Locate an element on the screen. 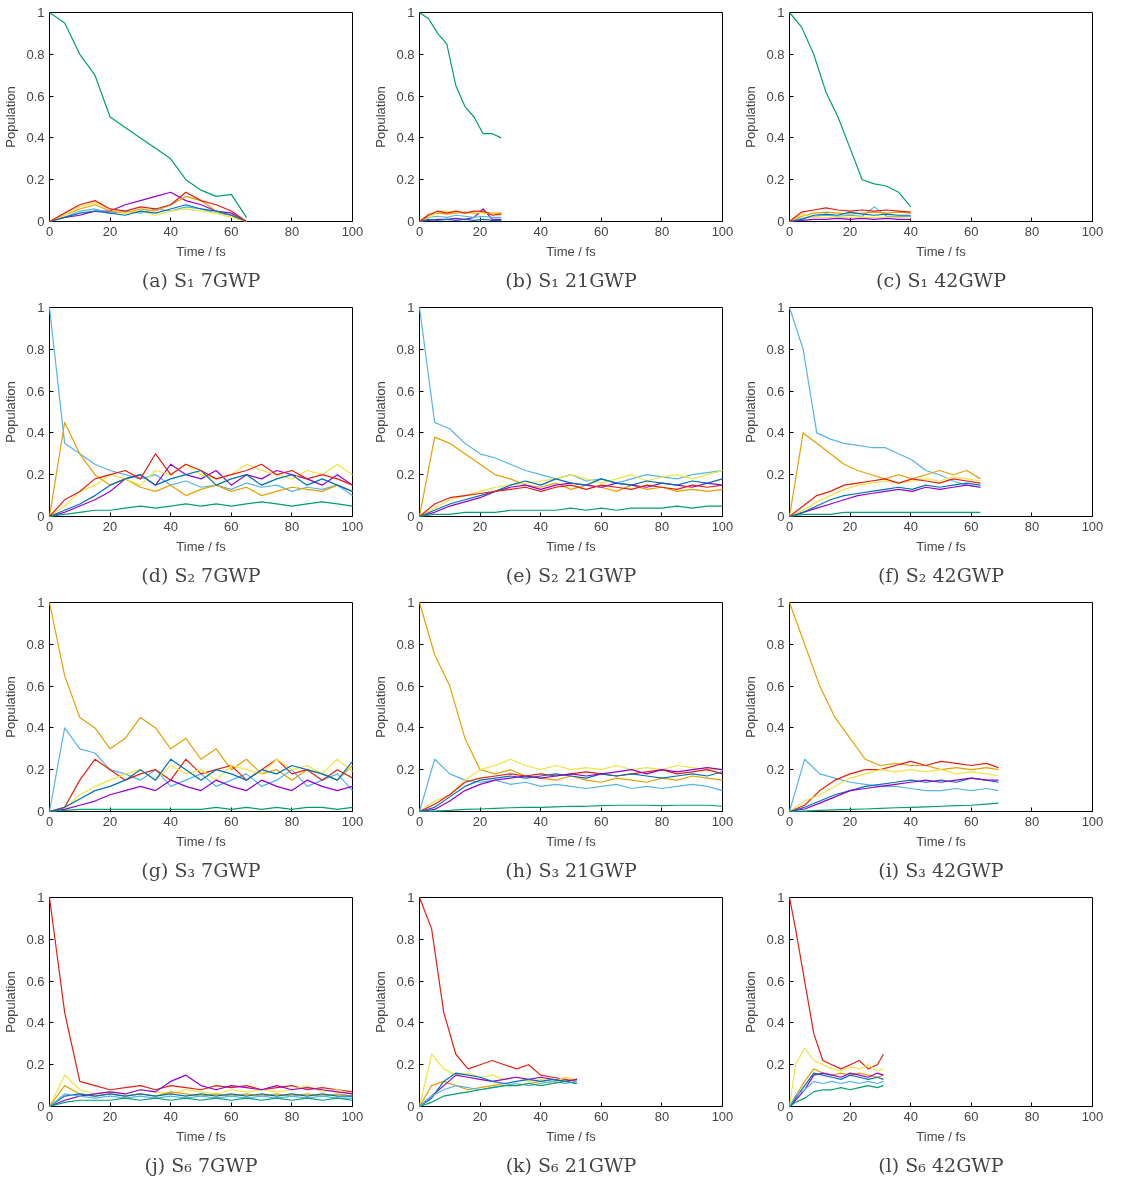 This screenshot has height=1187, width=1127. text: (h) S₃ 21GWP is located at coordinates (571, 869).